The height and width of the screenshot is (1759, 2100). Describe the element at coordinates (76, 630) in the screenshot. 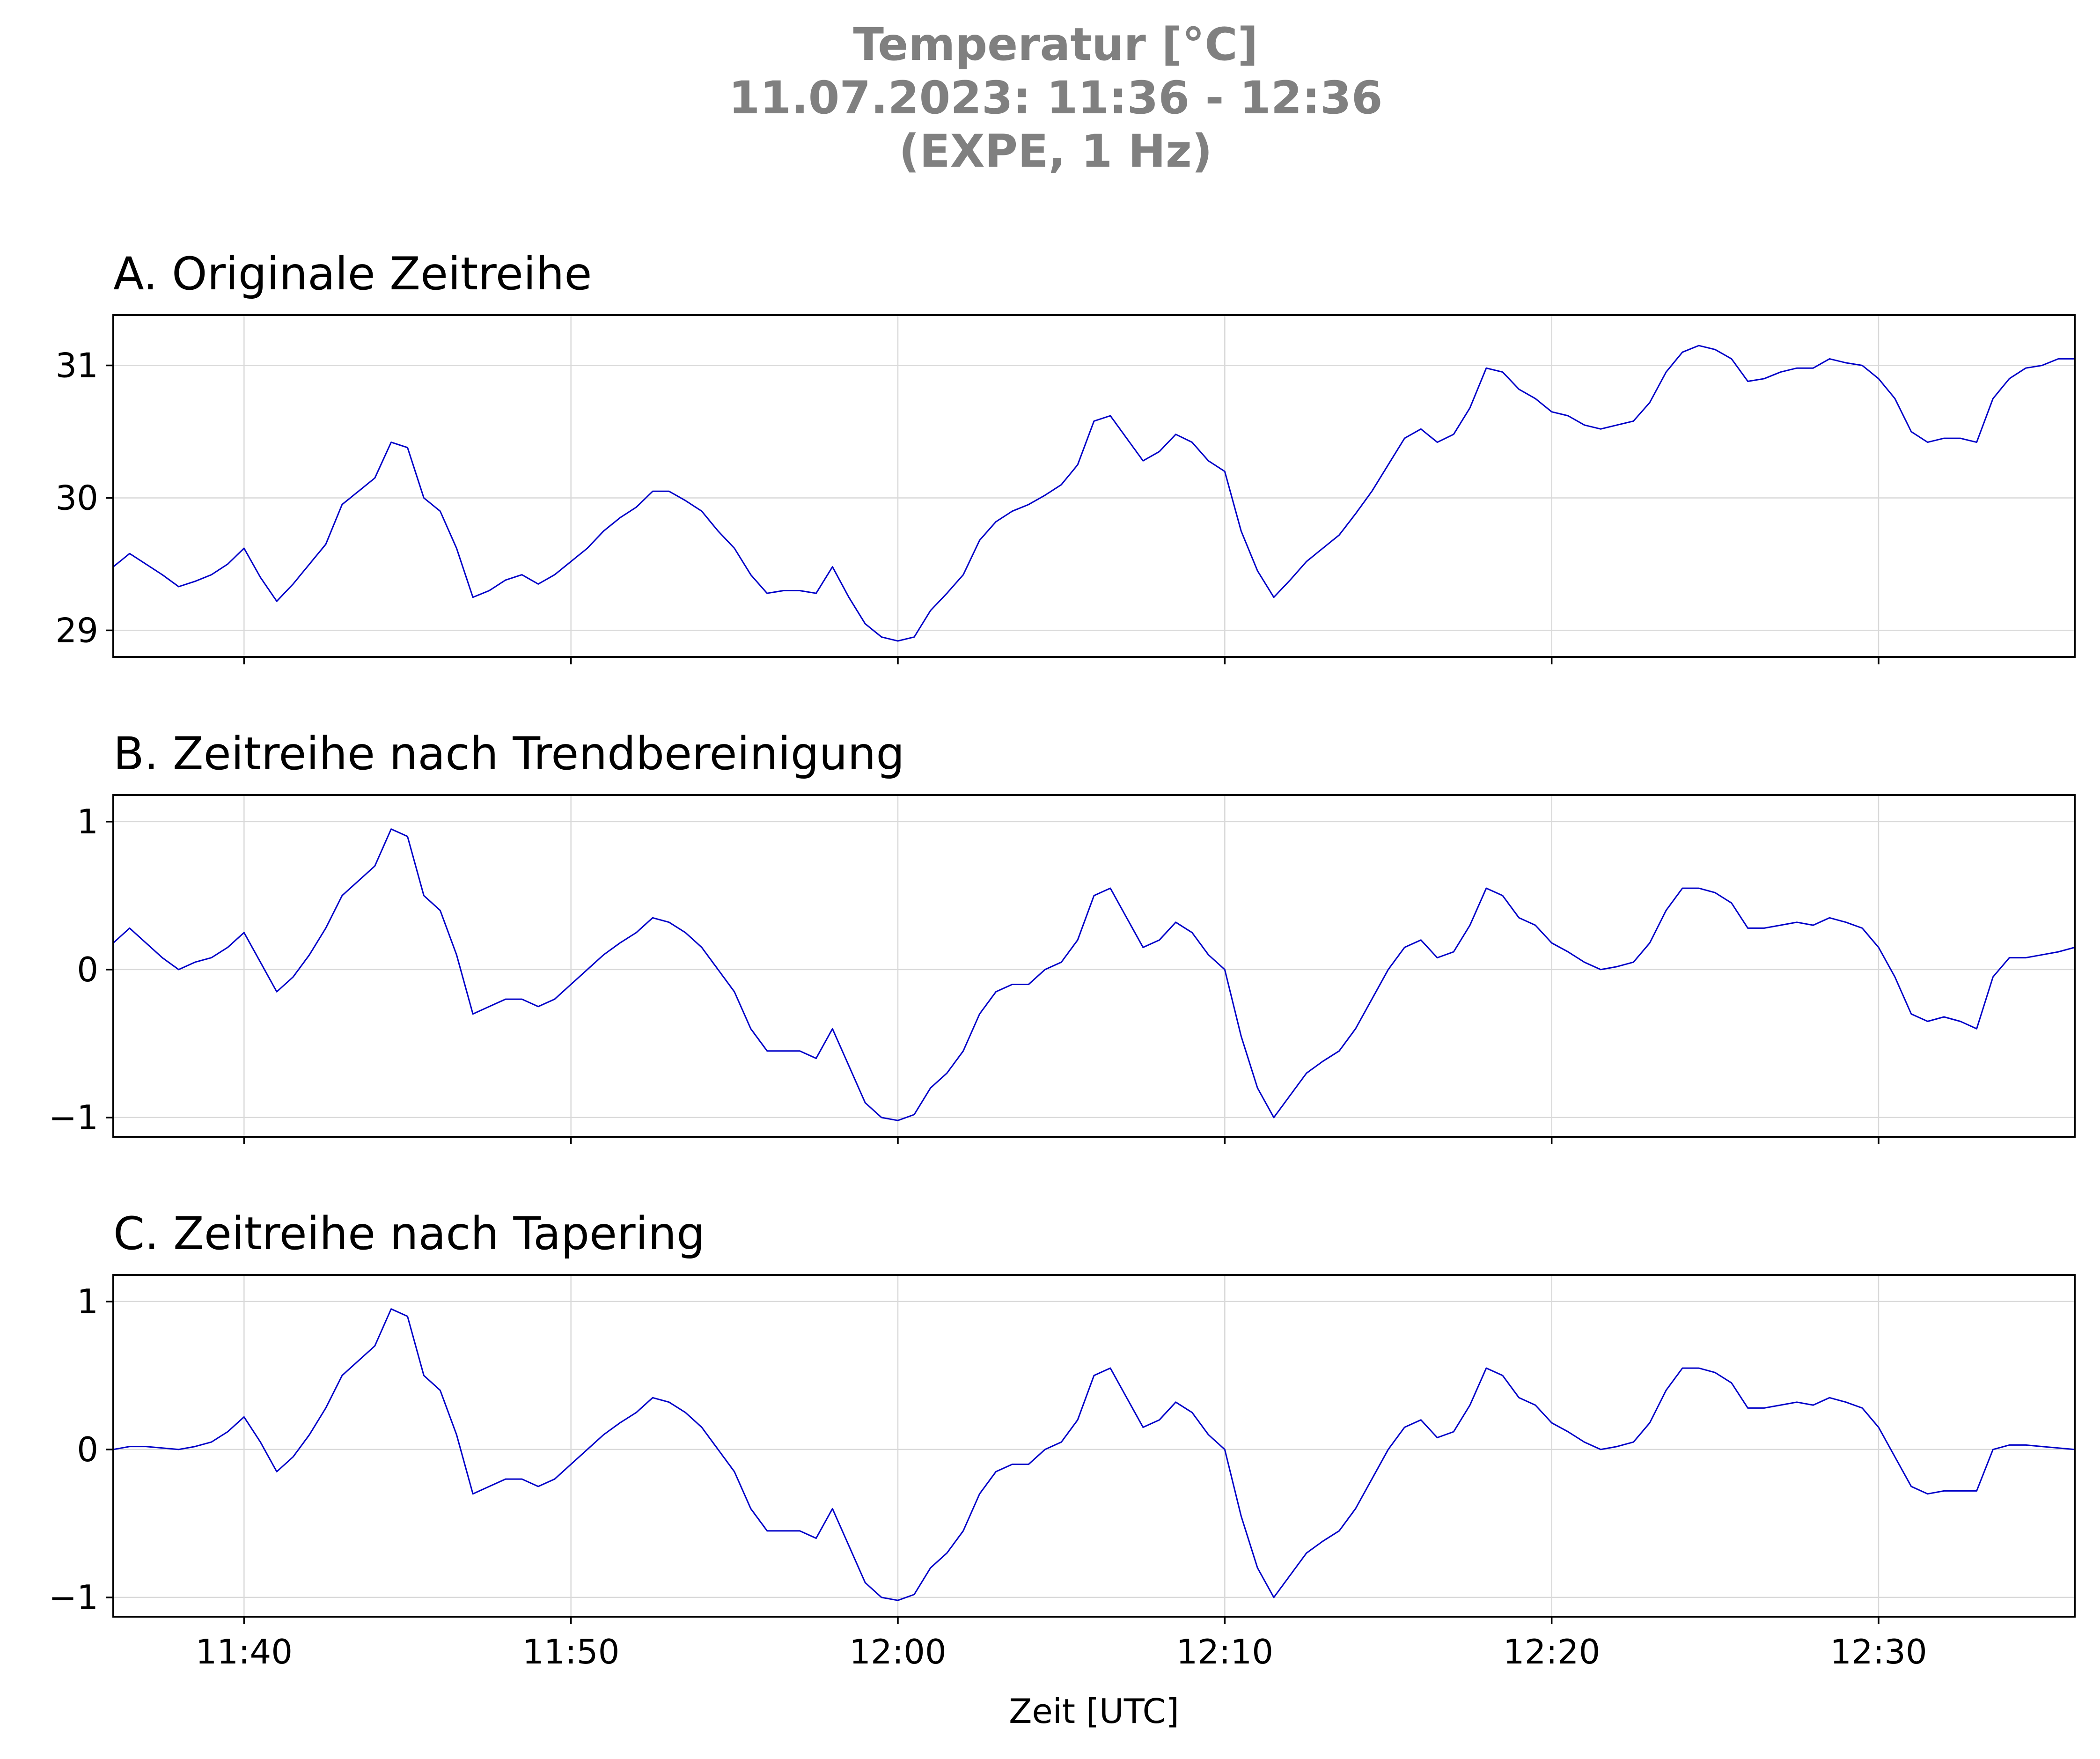

I see `panel-a-y-tick-label-0: 29` at that location.